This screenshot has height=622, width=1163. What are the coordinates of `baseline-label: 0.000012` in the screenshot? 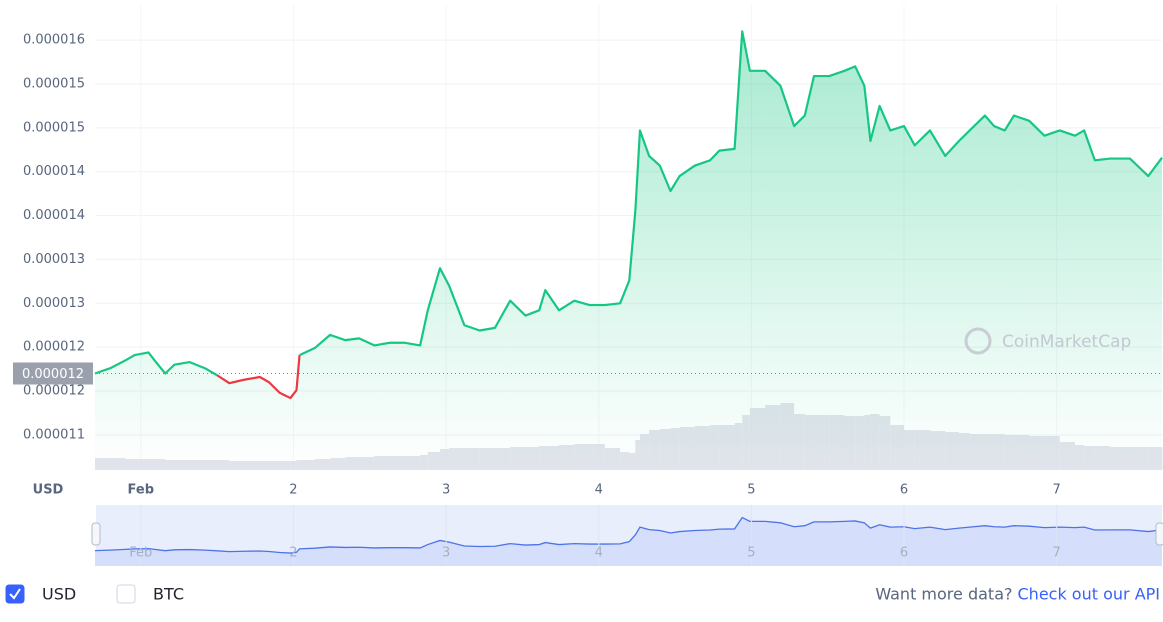 It's located at (53, 374).